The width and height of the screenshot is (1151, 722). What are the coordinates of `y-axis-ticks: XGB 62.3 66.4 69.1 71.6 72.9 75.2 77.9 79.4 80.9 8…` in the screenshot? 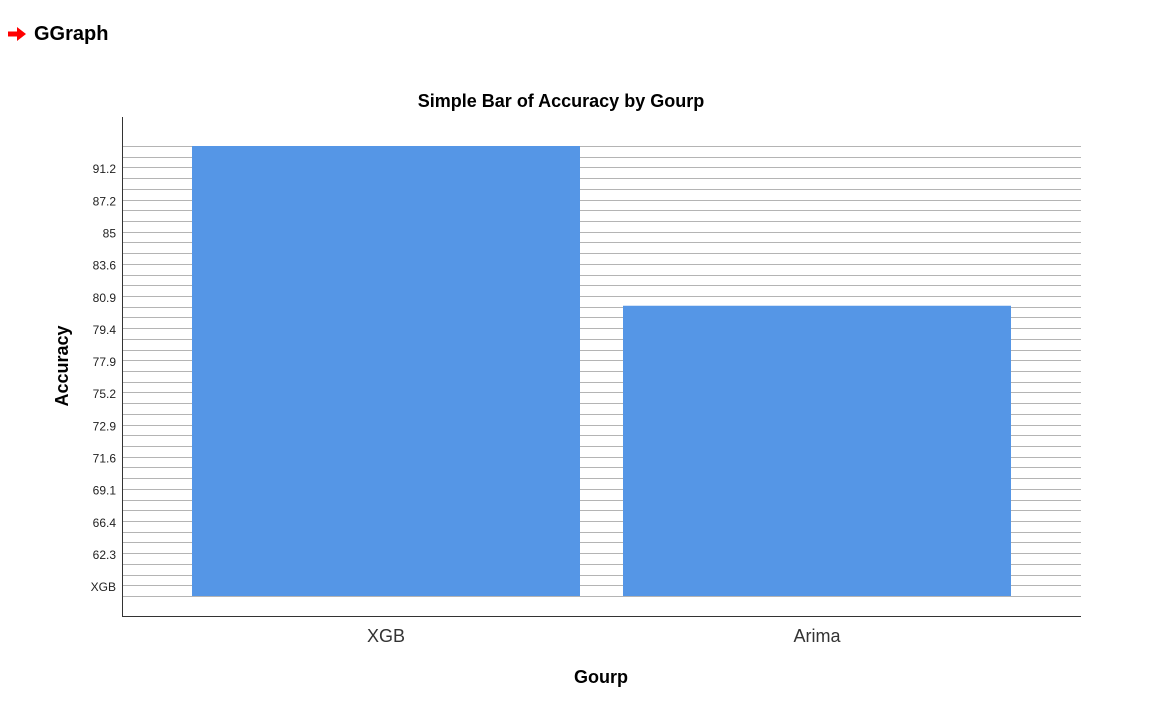 It's located at (104, 378).